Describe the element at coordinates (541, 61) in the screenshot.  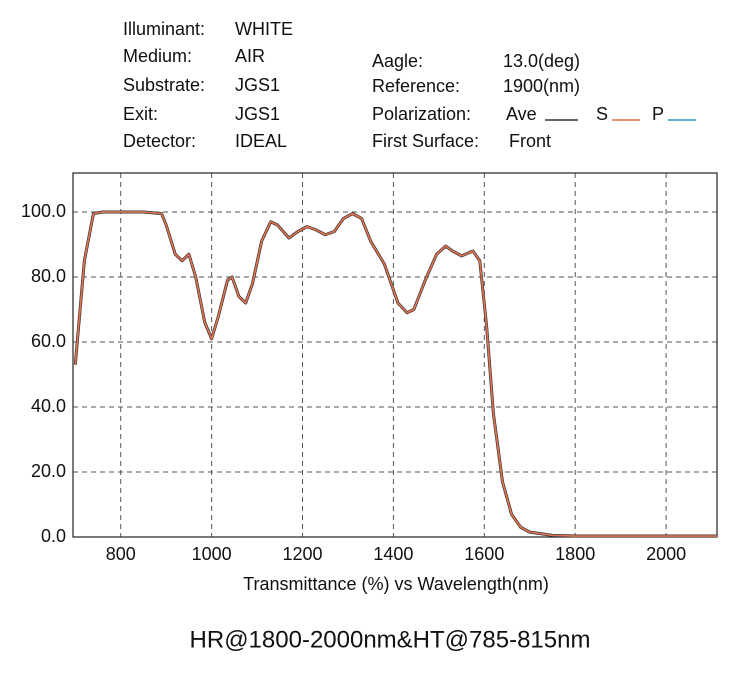
I see `info-value: 13.0(deg)` at that location.